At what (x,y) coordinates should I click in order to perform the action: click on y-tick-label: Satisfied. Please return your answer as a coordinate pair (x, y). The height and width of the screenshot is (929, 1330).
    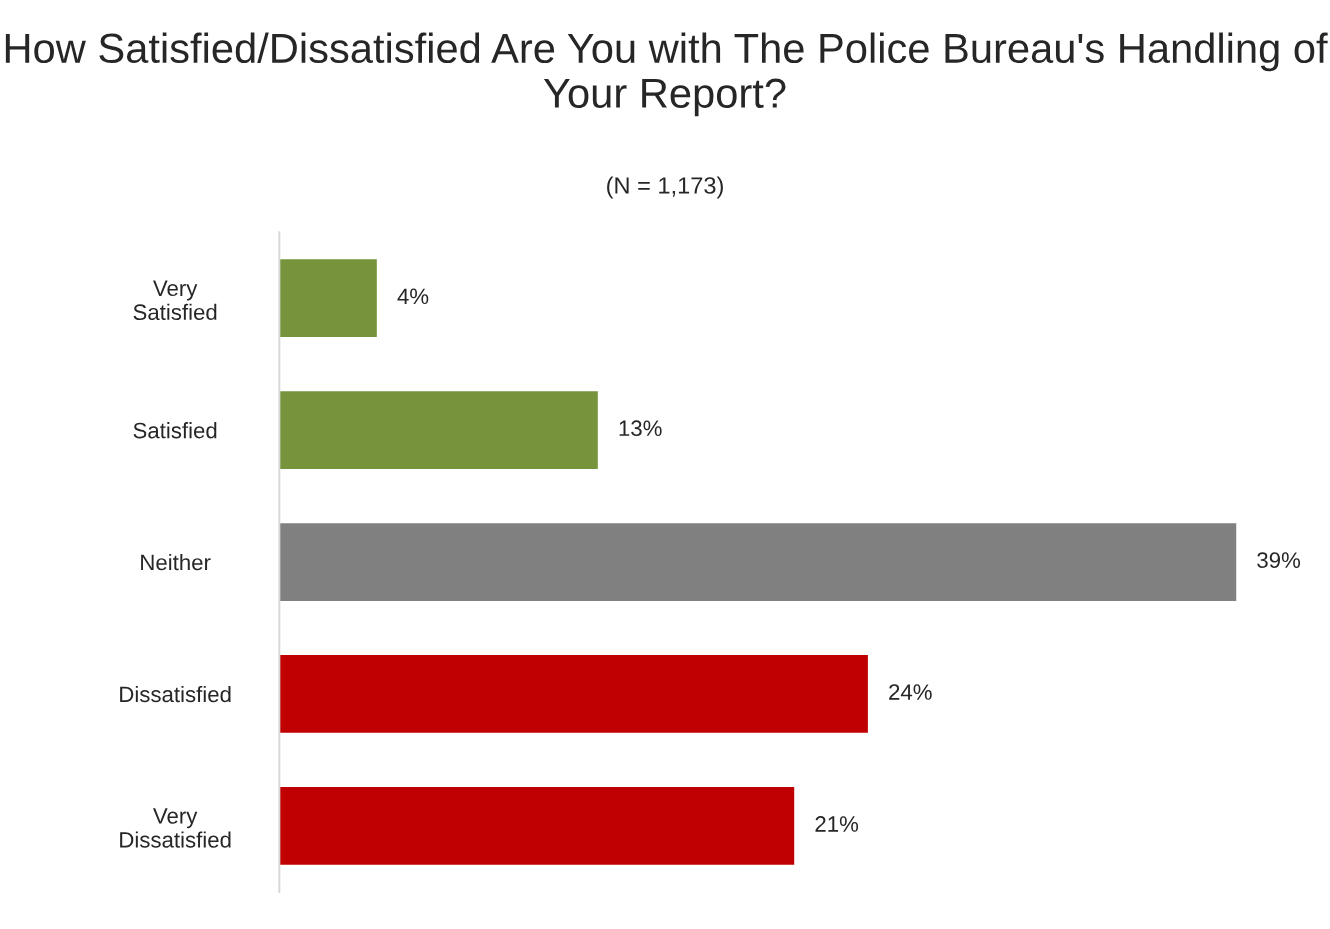
    Looking at the image, I should click on (175, 430).